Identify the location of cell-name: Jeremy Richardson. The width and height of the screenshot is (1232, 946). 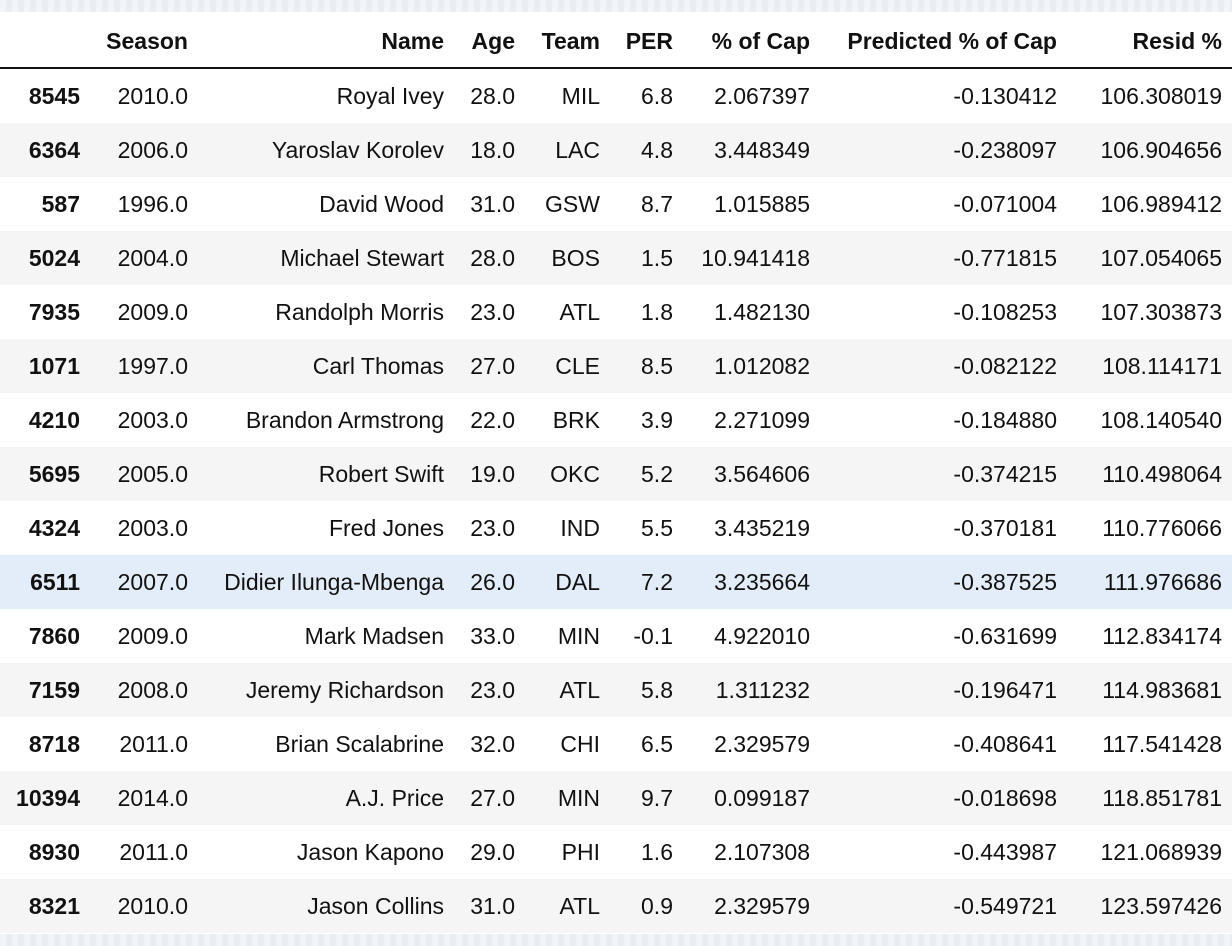
(344, 689).